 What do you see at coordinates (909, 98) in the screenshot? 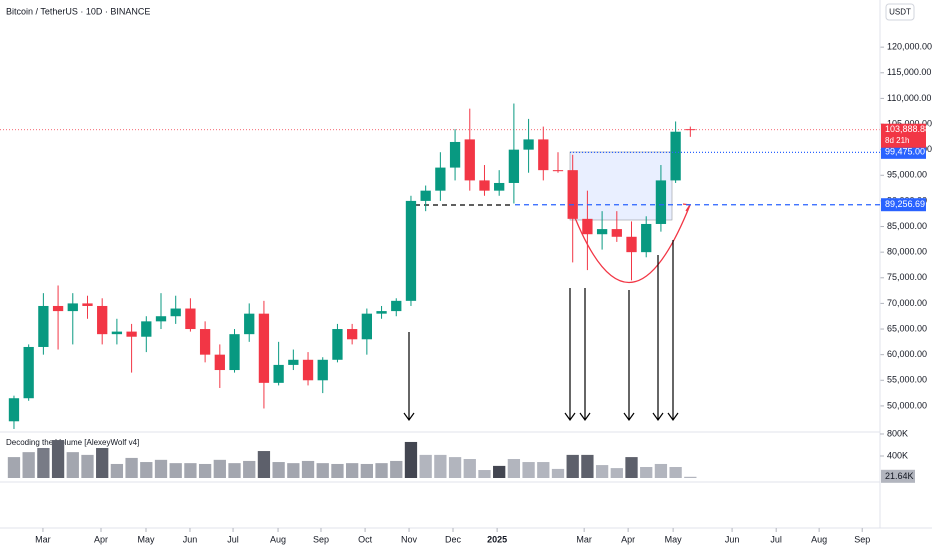
I see `y-tick-label: 110,000.00` at bounding box center [909, 98].